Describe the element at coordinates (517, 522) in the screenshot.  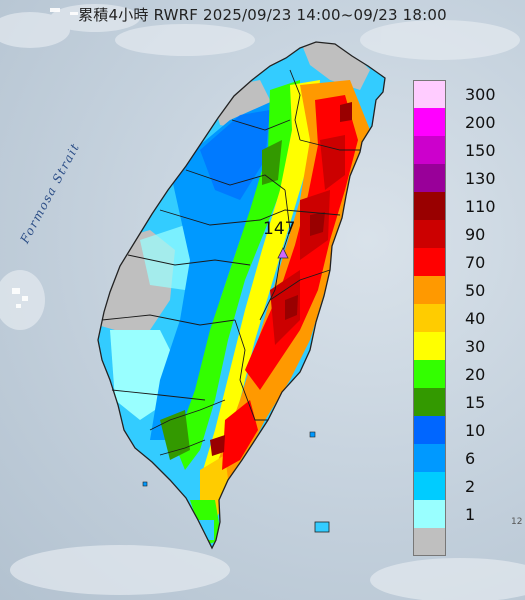
I see `edge-label: 12` at that location.